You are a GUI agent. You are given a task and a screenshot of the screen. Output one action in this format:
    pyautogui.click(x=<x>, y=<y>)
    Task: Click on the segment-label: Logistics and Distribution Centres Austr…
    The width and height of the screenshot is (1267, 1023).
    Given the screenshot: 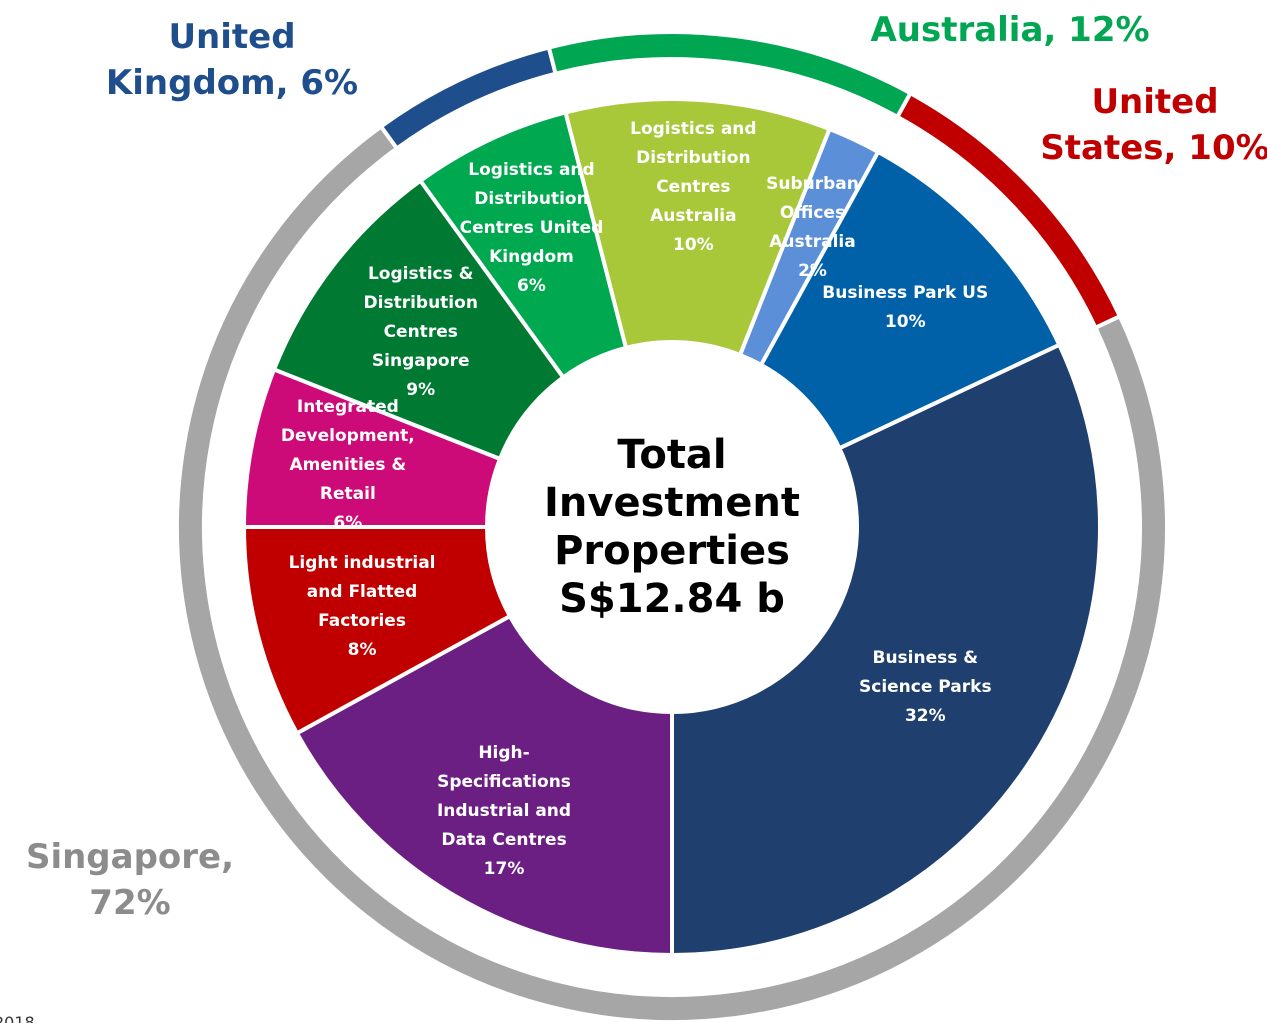 What is the action you would take?
    pyautogui.click(x=693, y=188)
    